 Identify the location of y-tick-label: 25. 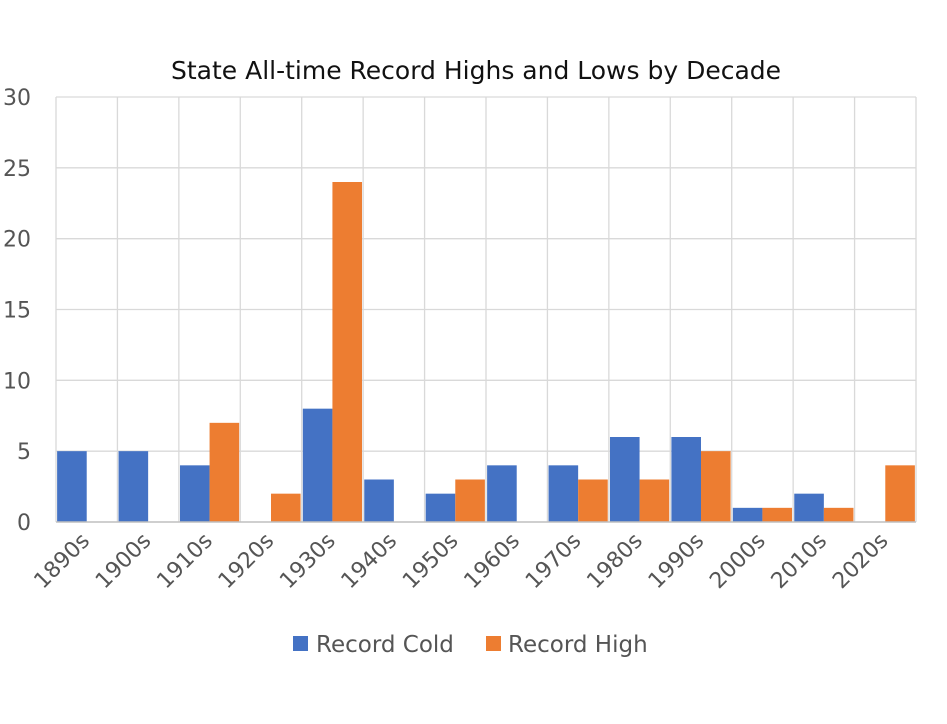
(17, 169).